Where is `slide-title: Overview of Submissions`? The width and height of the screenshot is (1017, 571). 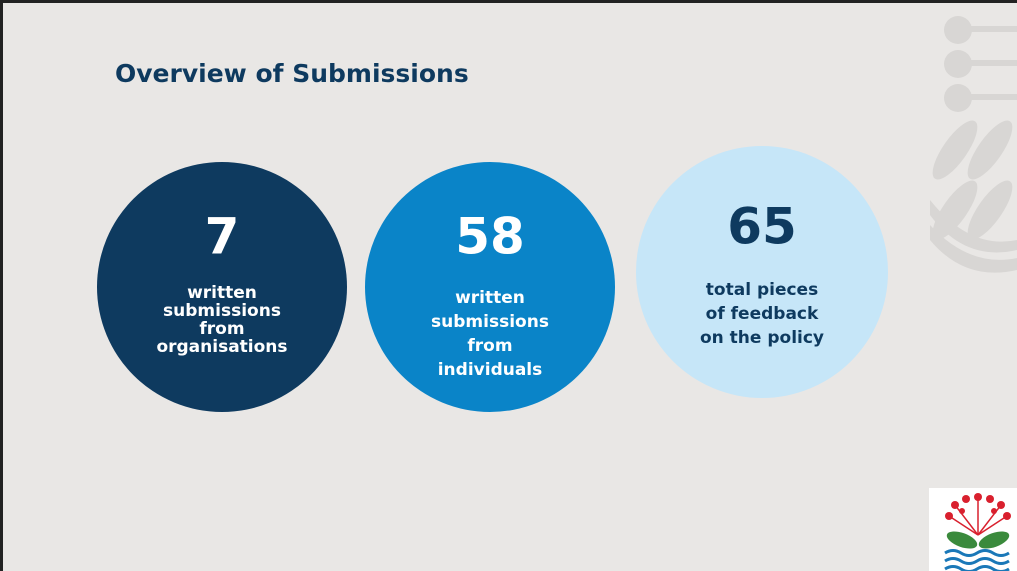 slide-title: Overview of Submissions is located at coordinates (292, 73).